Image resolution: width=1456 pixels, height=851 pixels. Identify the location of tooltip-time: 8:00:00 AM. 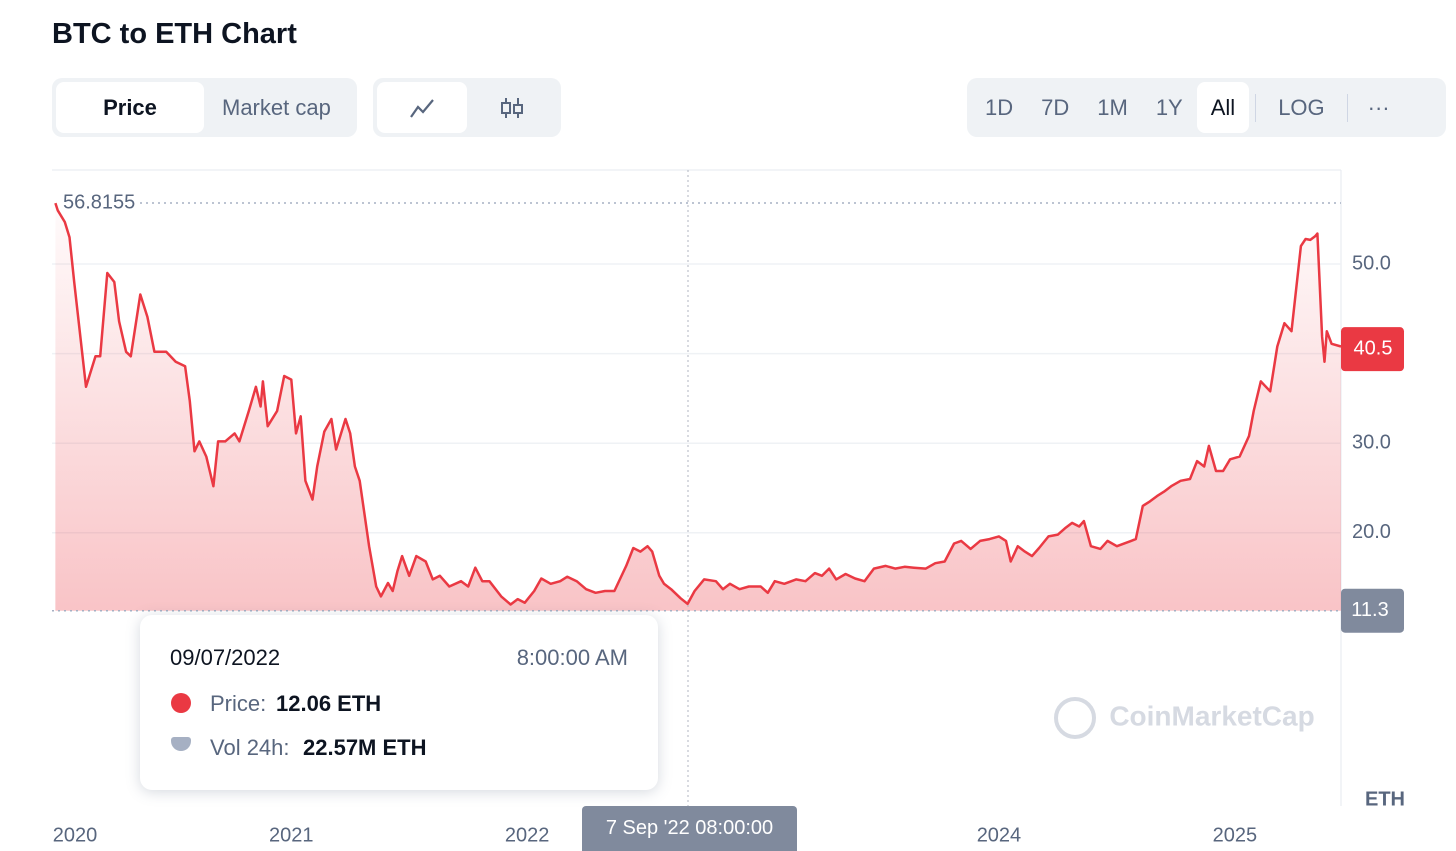
(572, 657).